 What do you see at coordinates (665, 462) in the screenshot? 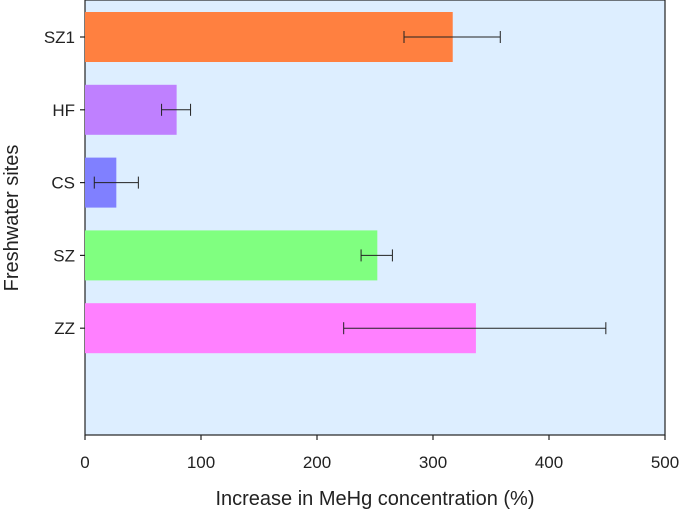
I see `x-tick-label-500: 500` at bounding box center [665, 462].